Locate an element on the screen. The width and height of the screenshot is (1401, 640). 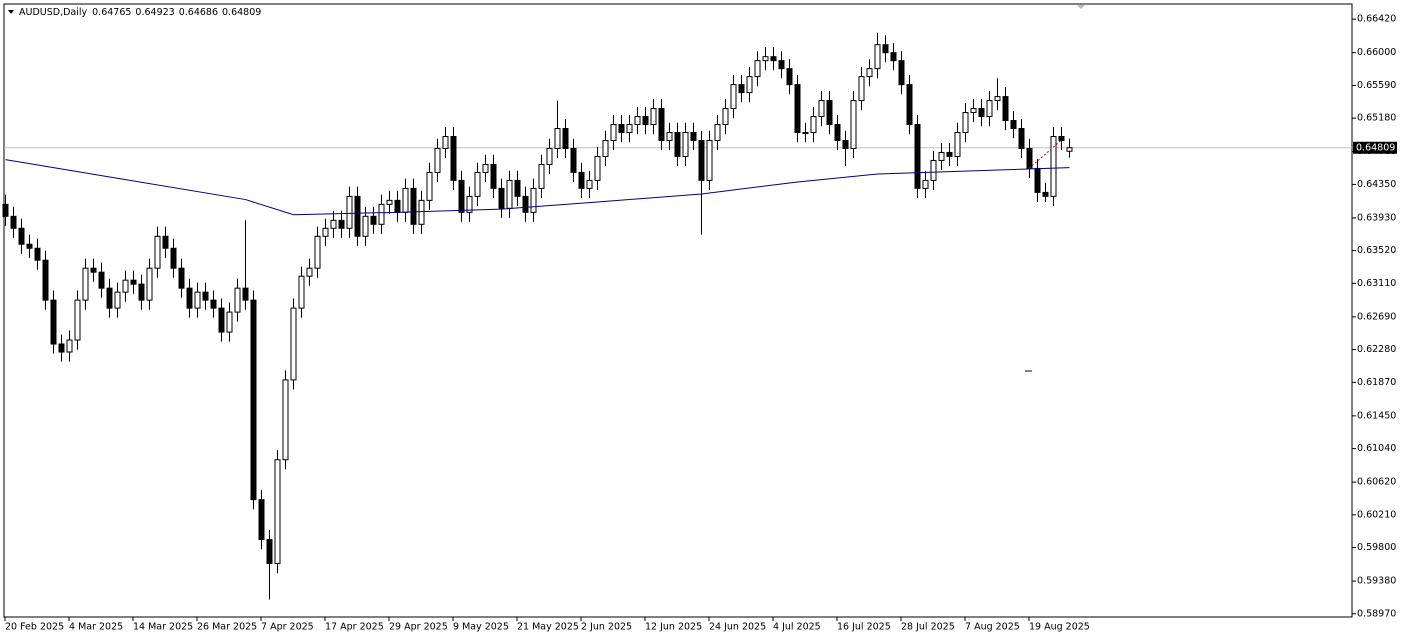
y-tick-label: 0.61040 is located at coordinates (1376, 448).